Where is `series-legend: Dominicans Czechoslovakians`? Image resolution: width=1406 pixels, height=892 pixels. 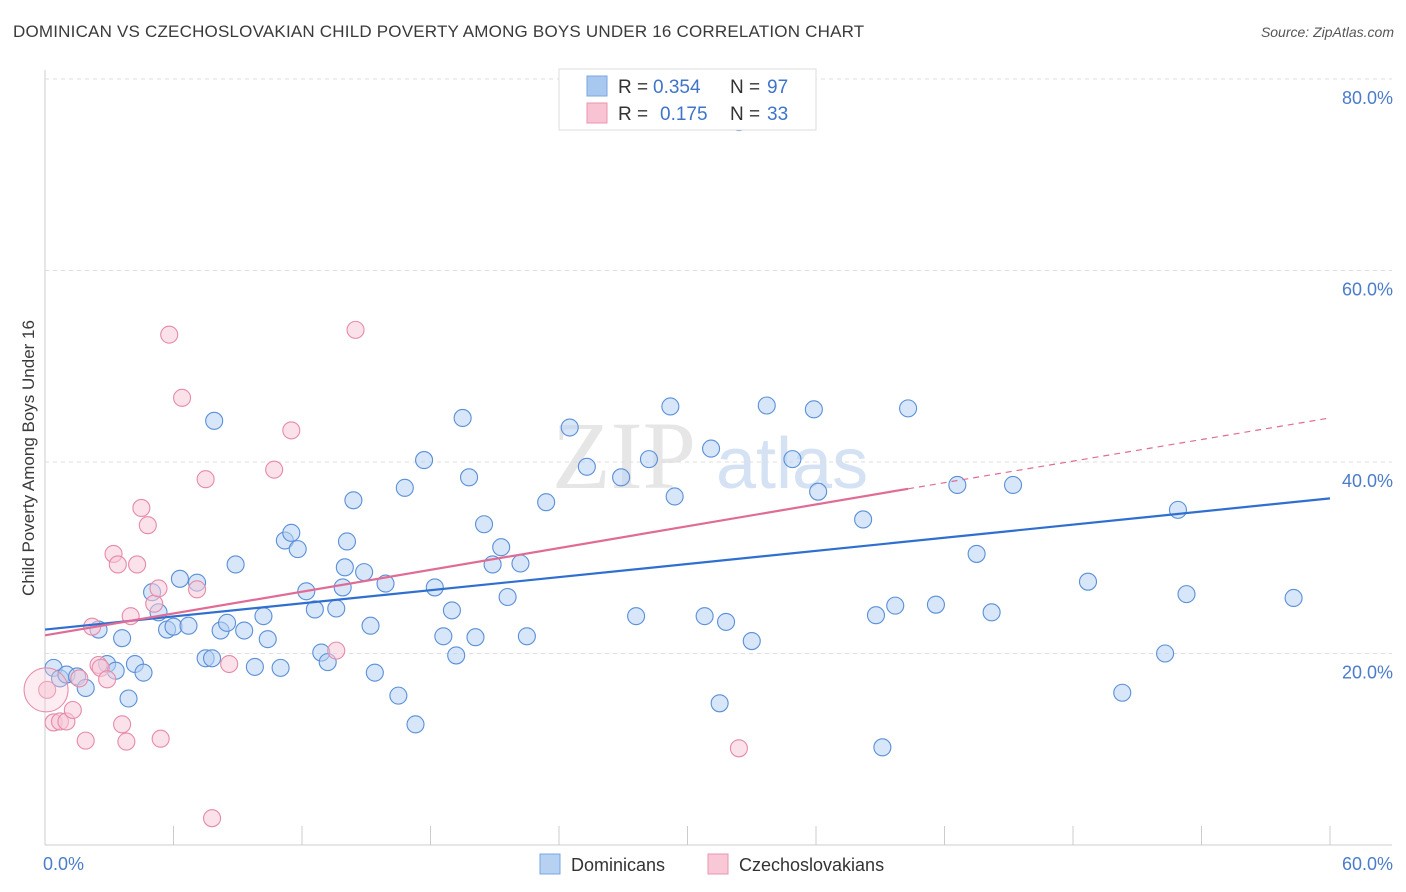
series-legend: Dominicans Czechoslovakians is located at coordinates (711, 864).